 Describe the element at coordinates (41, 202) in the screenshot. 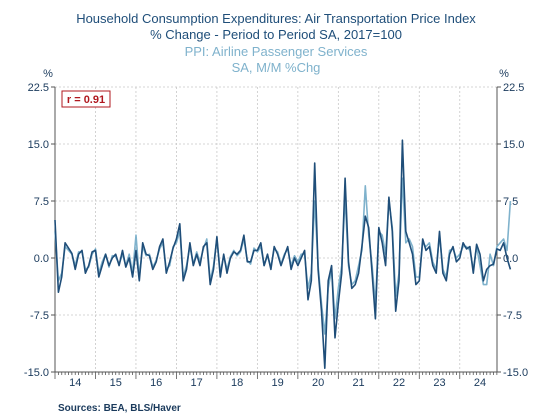

I see `y-tick-label-left: 7.5` at that location.